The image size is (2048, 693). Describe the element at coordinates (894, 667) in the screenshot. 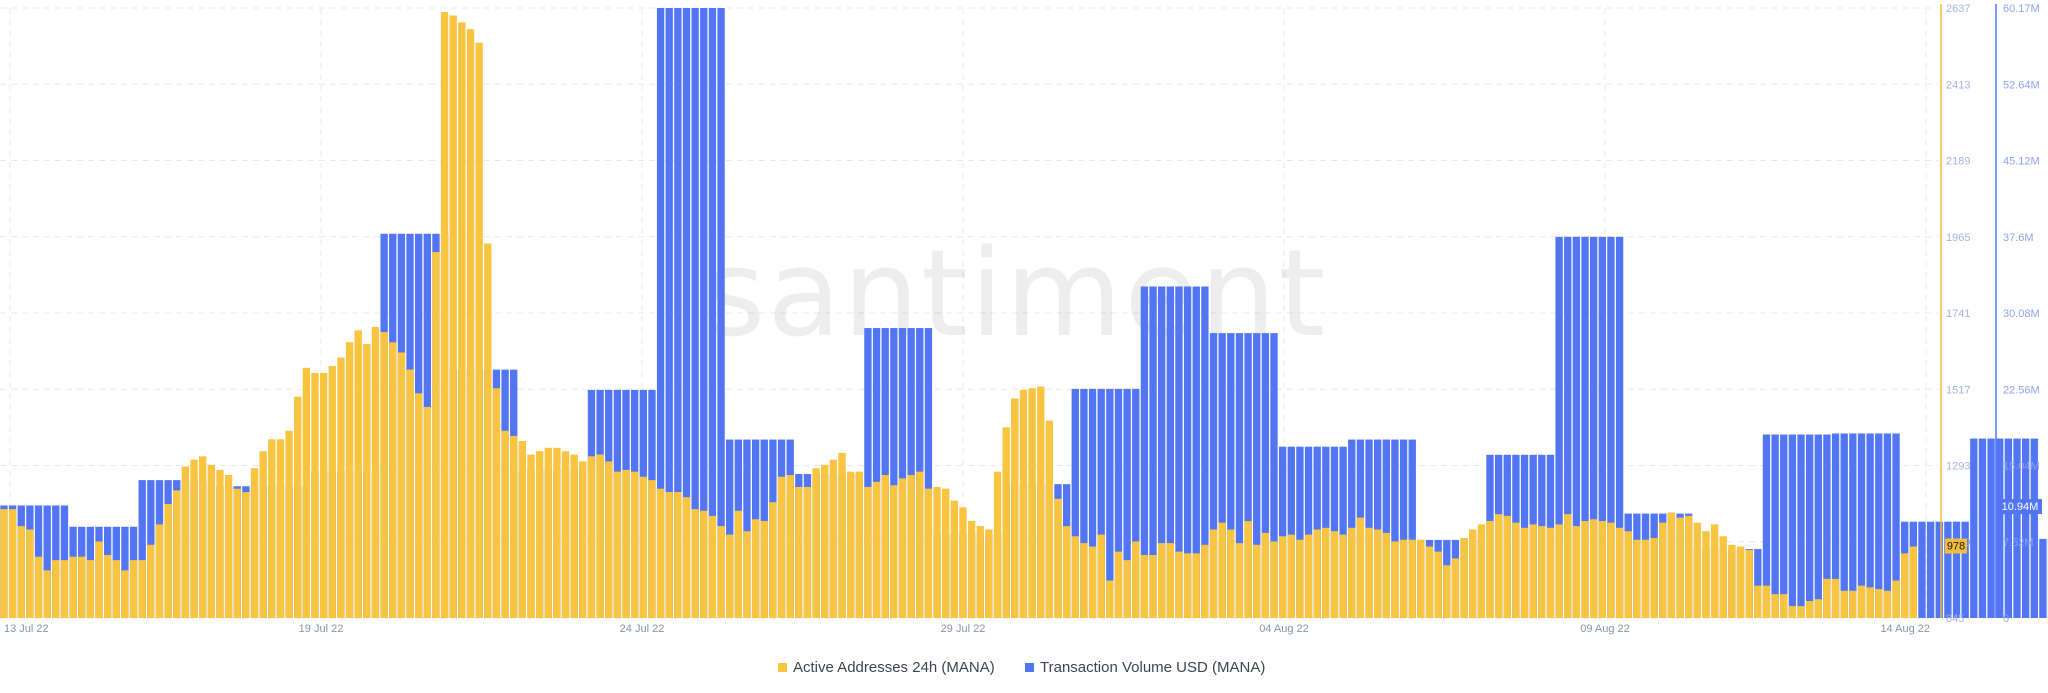

I see `legend-label-active-addresses: Active Addresses 24h (MANA)` at that location.